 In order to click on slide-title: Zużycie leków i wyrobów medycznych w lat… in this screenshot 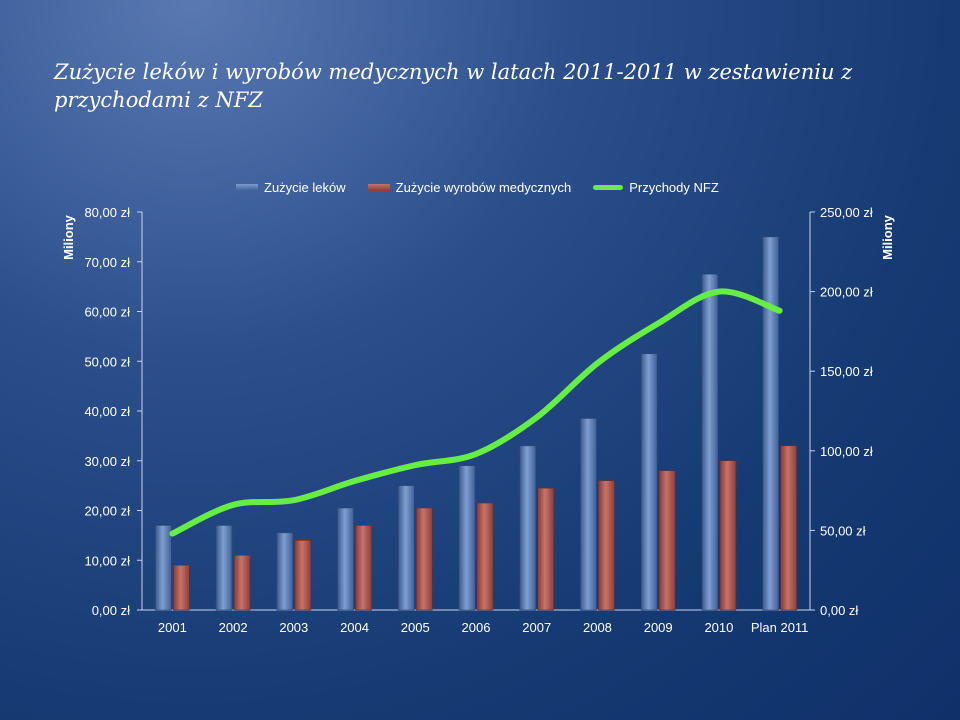, I will do `click(453, 86)`.